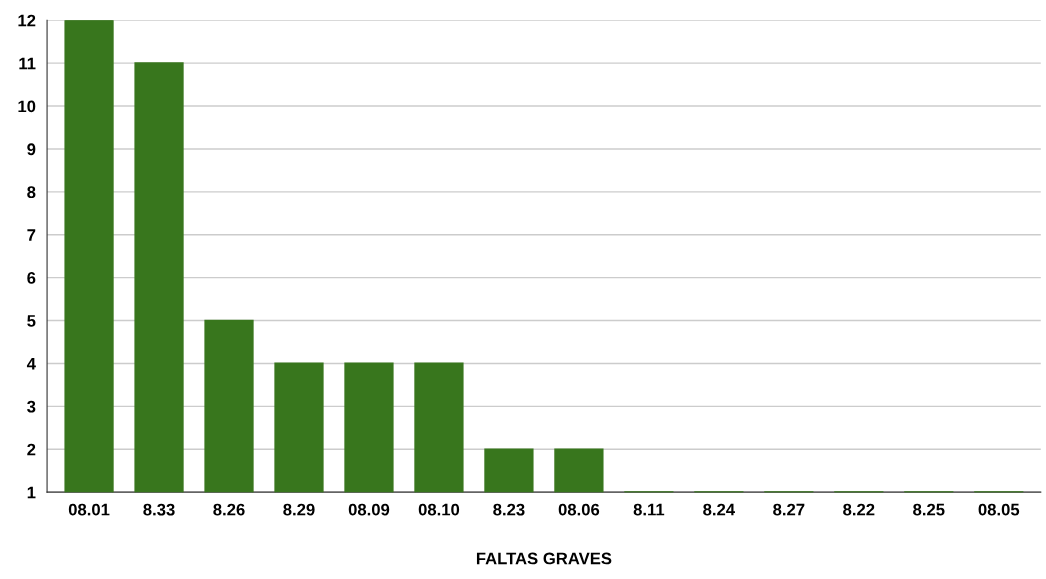 The image size is (1046, 579). Describe the element at coordinates (509, 509) in the screenshot. I see `x-tick-label: 8.23` at that location.